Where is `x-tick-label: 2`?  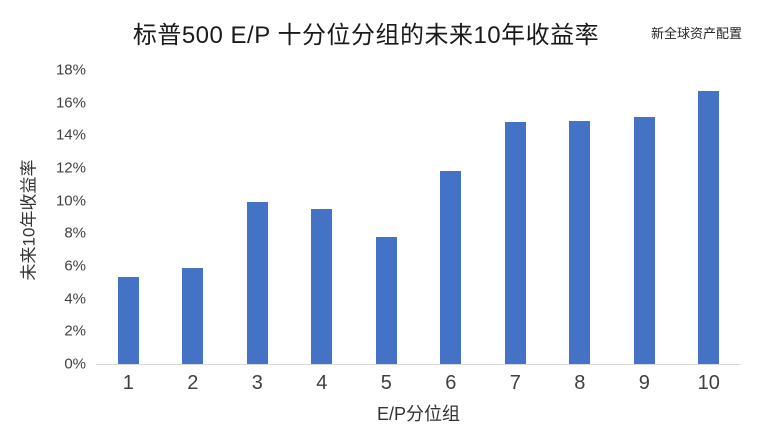
x-tick-label: 2 is located at coordinates (193, 383).